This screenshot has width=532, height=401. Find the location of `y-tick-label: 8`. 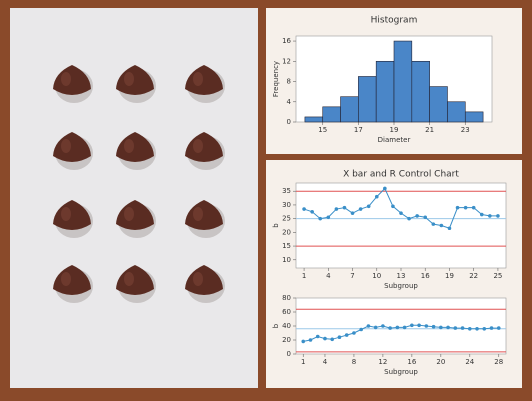

y-tick-label: 8 is located at coordinates (289, 82).